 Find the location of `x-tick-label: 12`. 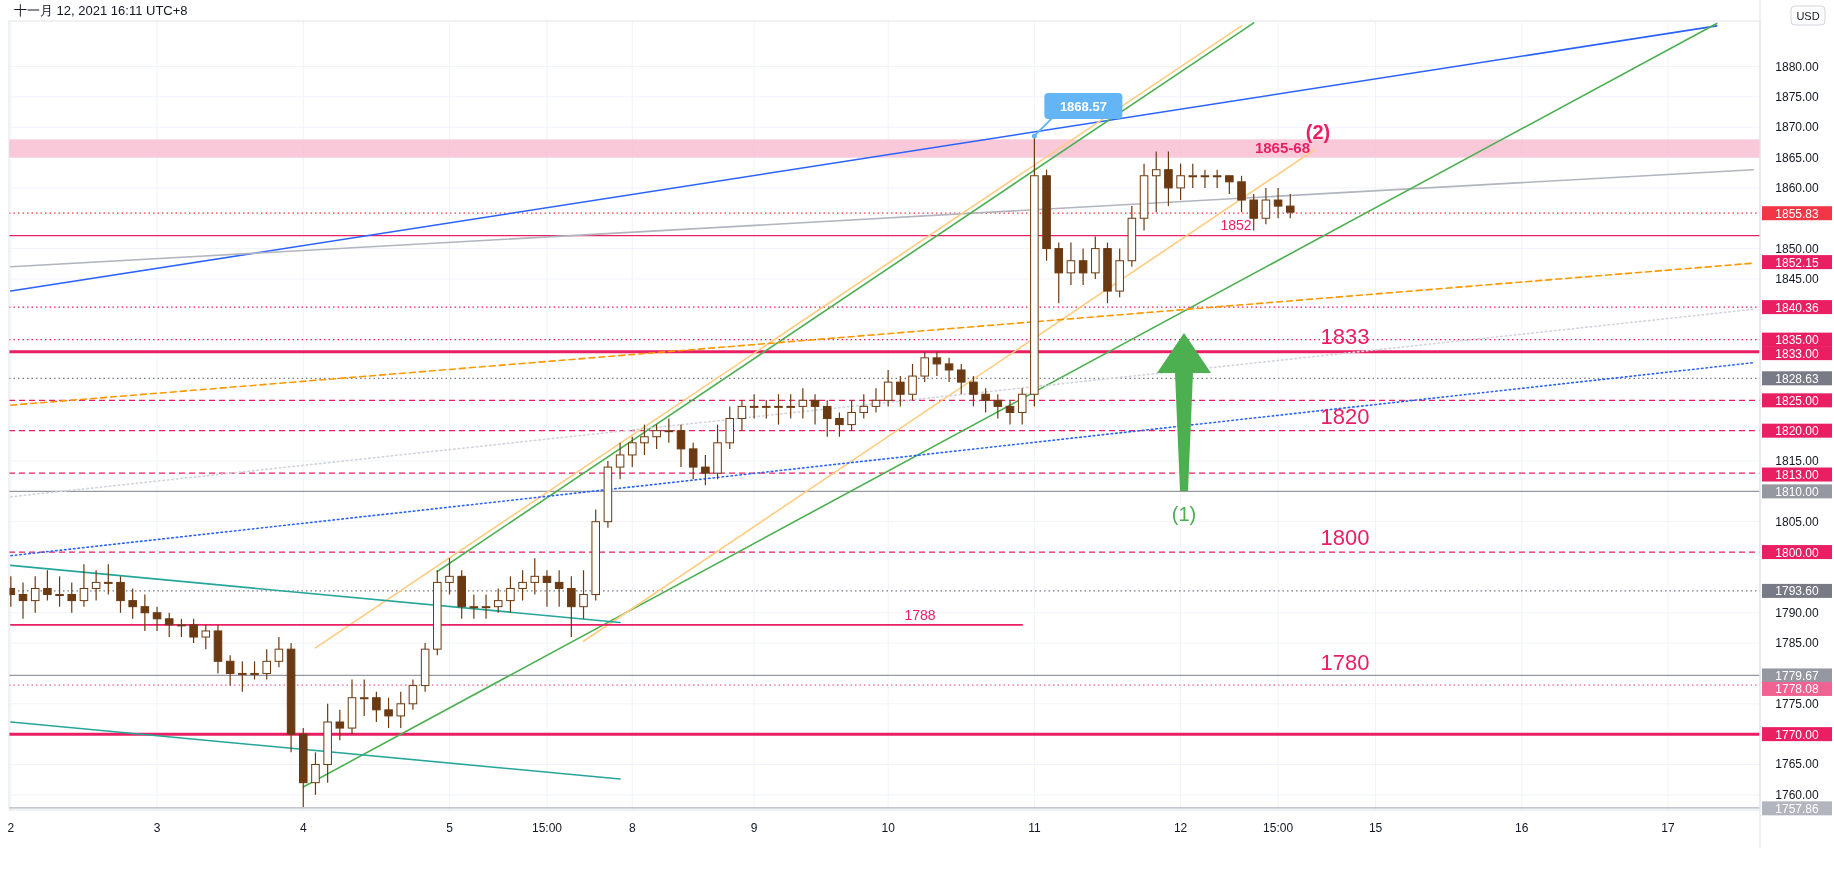

x-tick-label: 12 is located at coordinates (1180, 828).